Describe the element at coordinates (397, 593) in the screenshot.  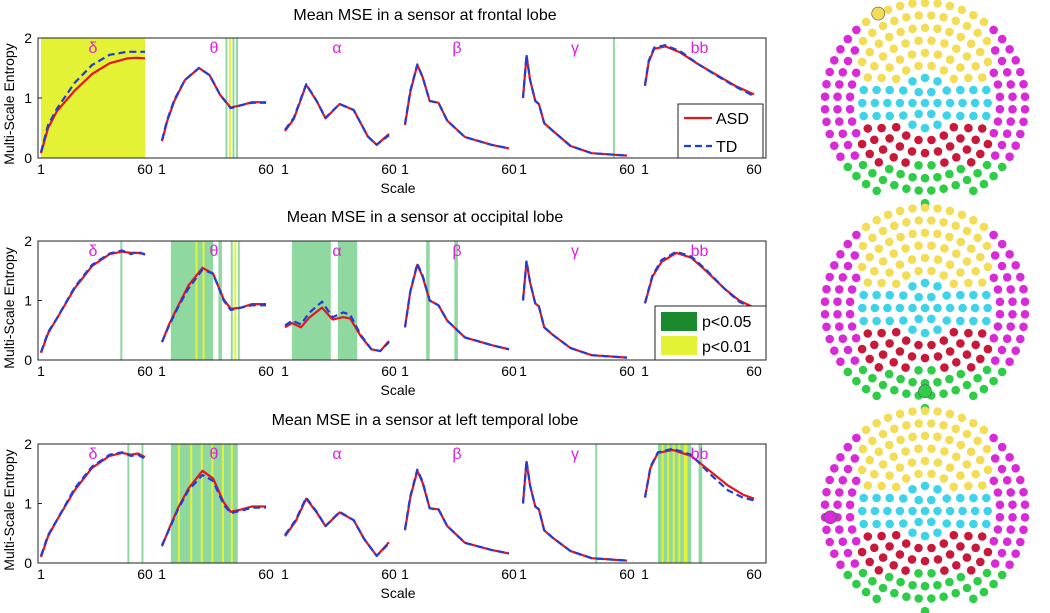
I see `x-axis-label: Scale` at that location.